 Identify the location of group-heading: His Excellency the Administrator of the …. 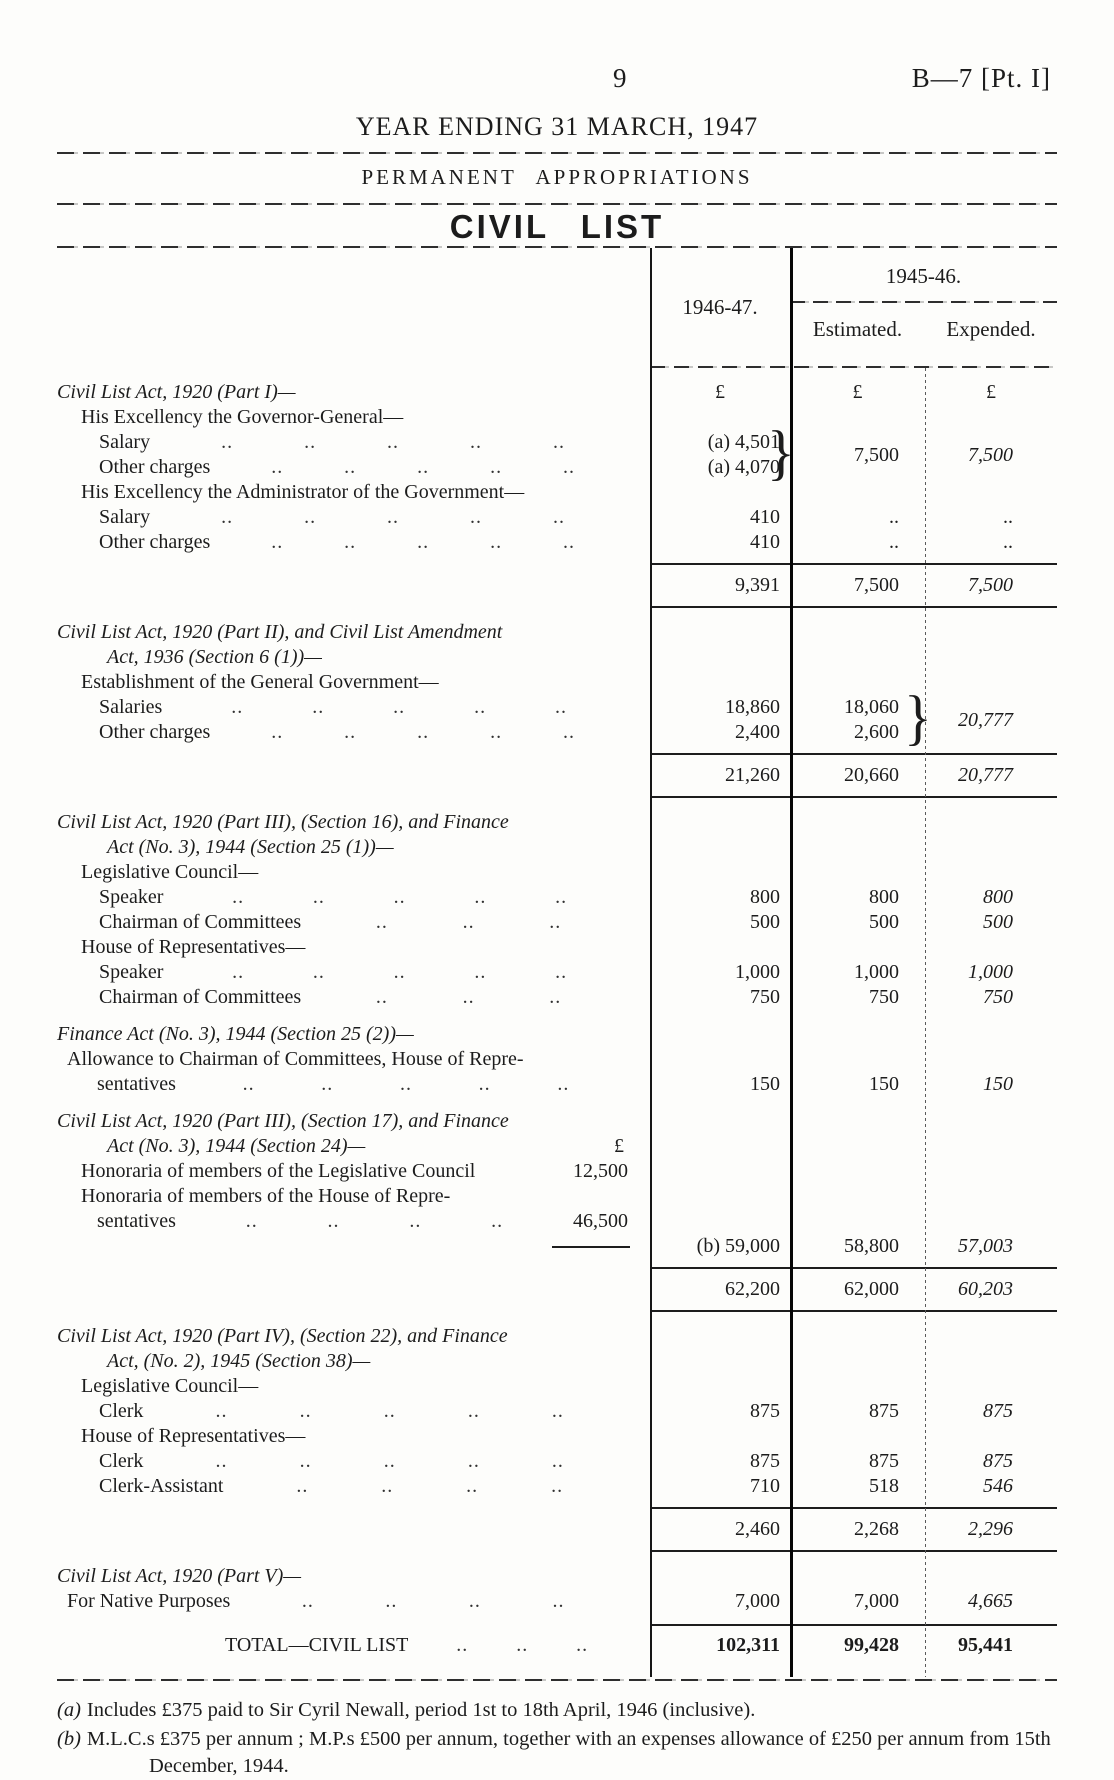
(303, 492).